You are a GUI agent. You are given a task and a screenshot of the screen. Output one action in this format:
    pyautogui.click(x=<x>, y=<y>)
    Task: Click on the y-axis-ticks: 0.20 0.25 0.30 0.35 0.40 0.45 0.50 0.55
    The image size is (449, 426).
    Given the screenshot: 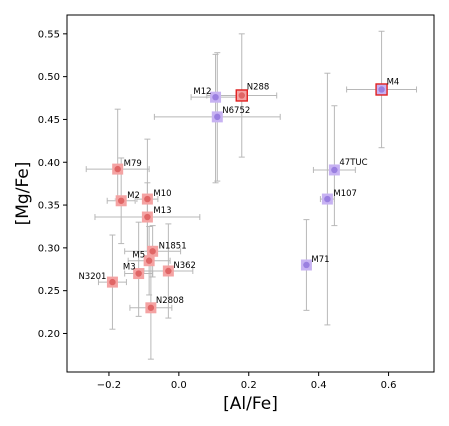 What is the action you would take?
    pyautogui.click(x=52, y=184)
    